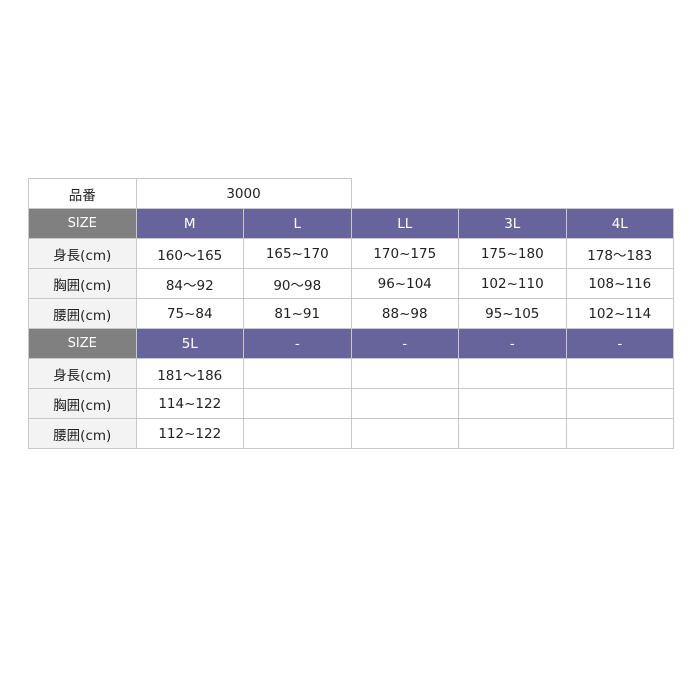  I want to click on size-header-cell: 5L, so click(189, 343).